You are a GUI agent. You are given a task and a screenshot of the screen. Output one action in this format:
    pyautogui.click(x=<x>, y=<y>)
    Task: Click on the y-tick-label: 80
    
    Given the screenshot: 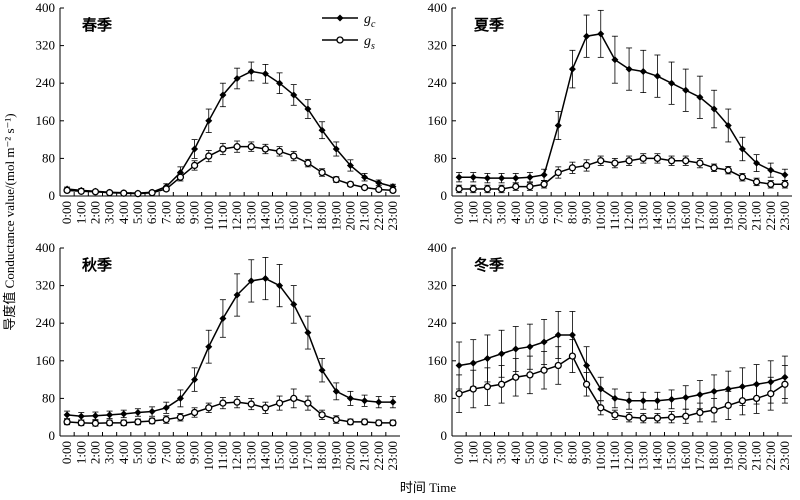 What is the action you would take?
    pyautogui.click(x=440, y=157)
    